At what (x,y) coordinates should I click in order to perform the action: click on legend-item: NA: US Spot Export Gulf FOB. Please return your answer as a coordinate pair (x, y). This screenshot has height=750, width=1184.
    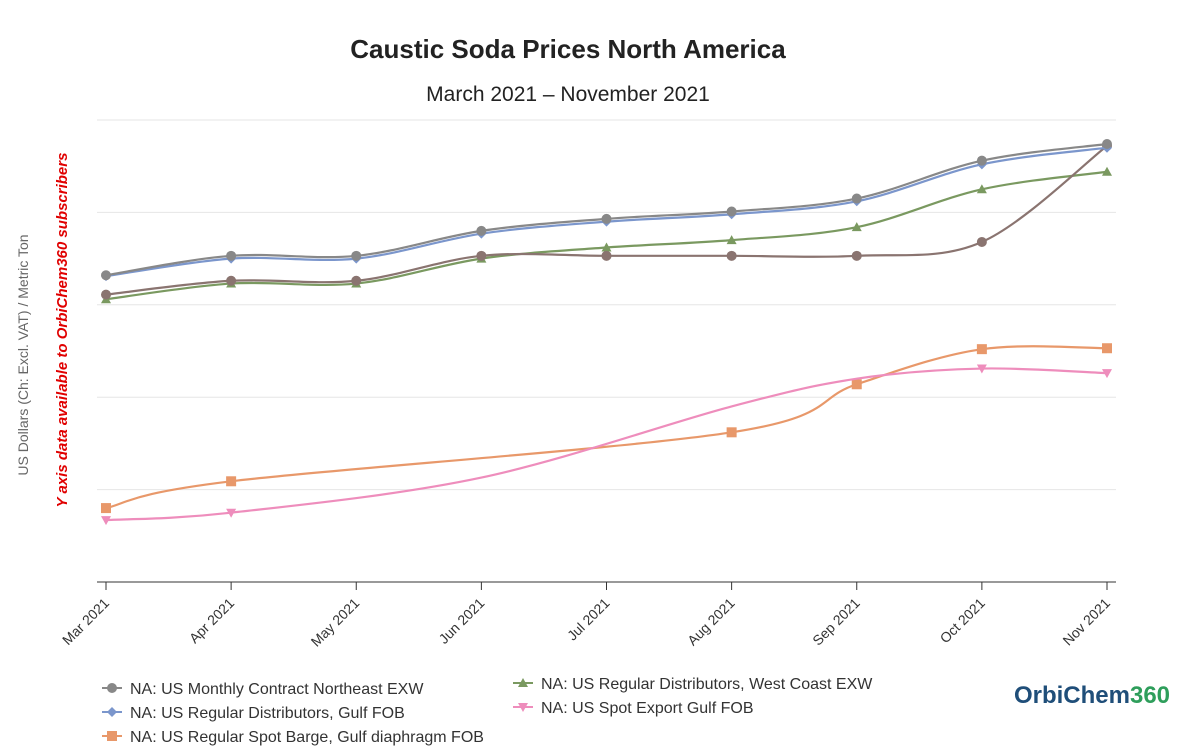
    Looking at the image, I should click on (633, 708).